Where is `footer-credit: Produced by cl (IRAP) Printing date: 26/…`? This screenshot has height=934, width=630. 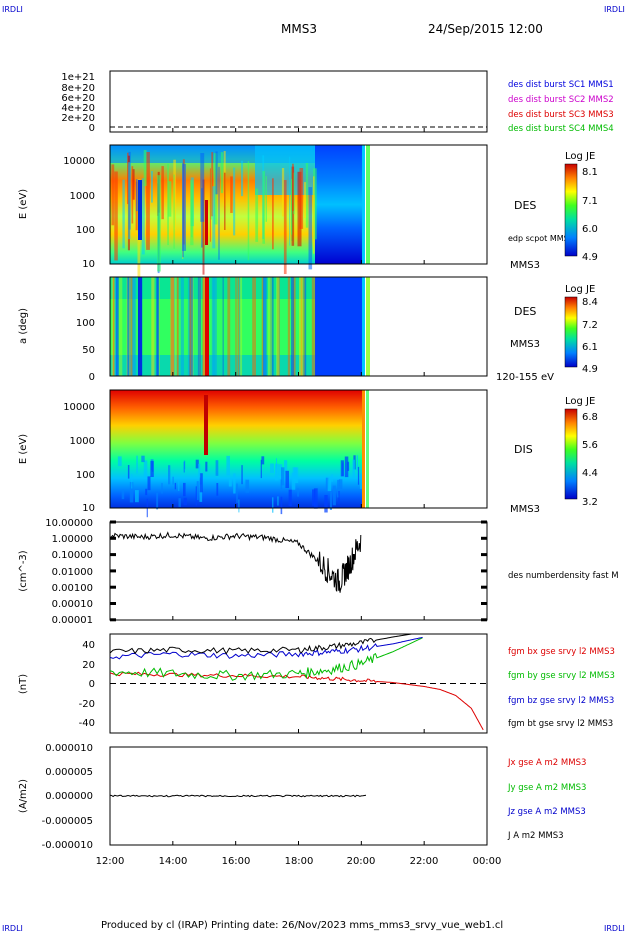
footer-credit: Produced by cl (IRAP) Printing date: 26/… is located at coordinates (302, 925).